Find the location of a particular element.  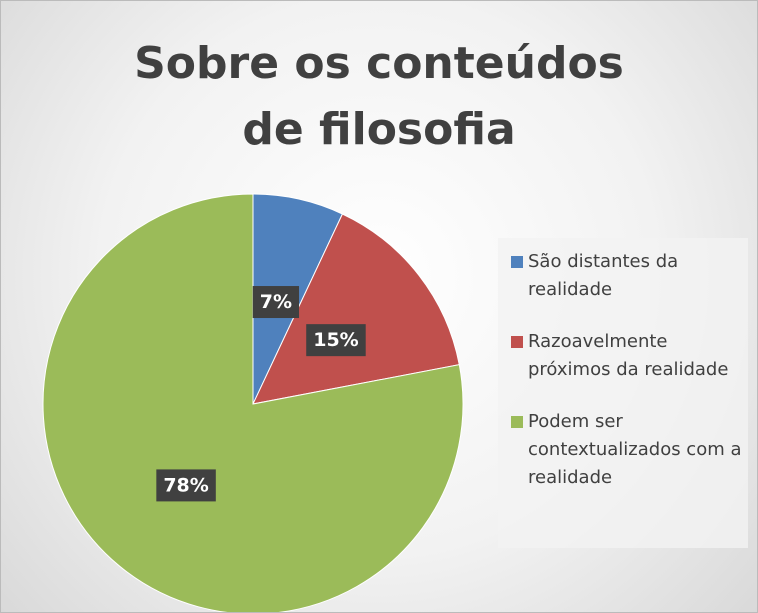

legend-label: São distantes da realidade is located at coordinates (603, 275).